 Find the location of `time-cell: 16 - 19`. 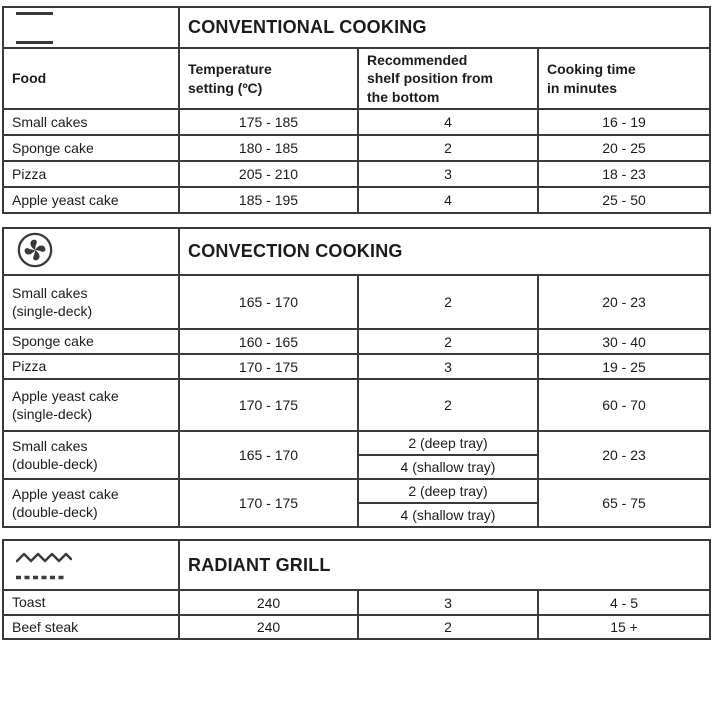

time-cell: 16 - 19 is located at coordinates (624, 122).